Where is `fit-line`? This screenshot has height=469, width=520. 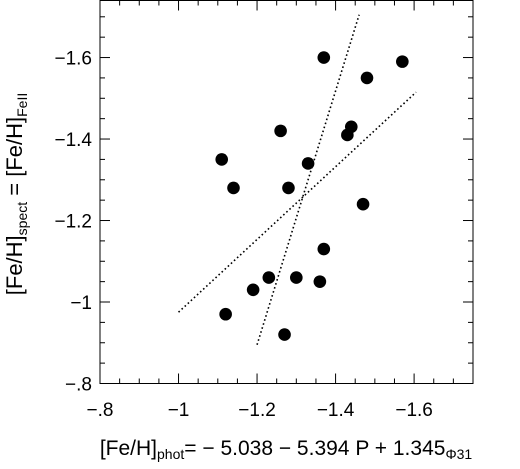
fit-line is located at coordinates (308, 180).